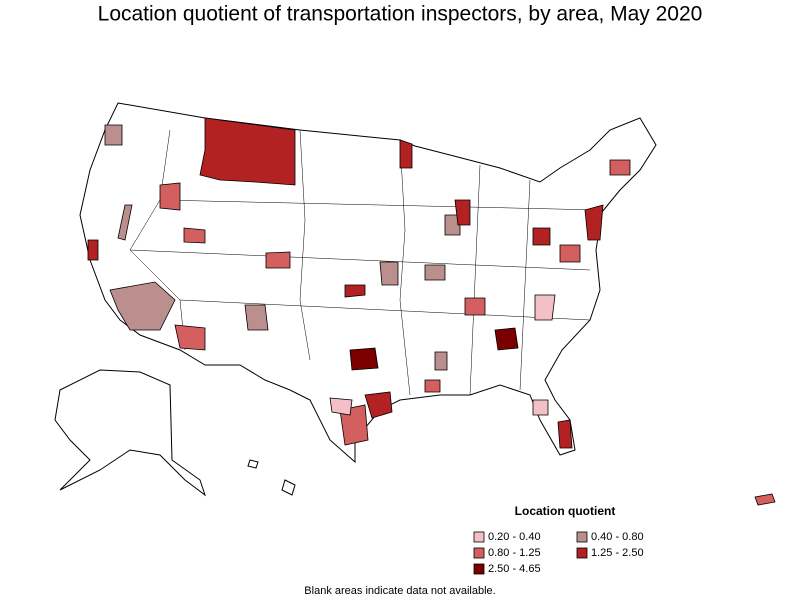 The height and width of the screenshot is (600, 800). I want to click on legend-title: Location quotient, so click(565, 511).